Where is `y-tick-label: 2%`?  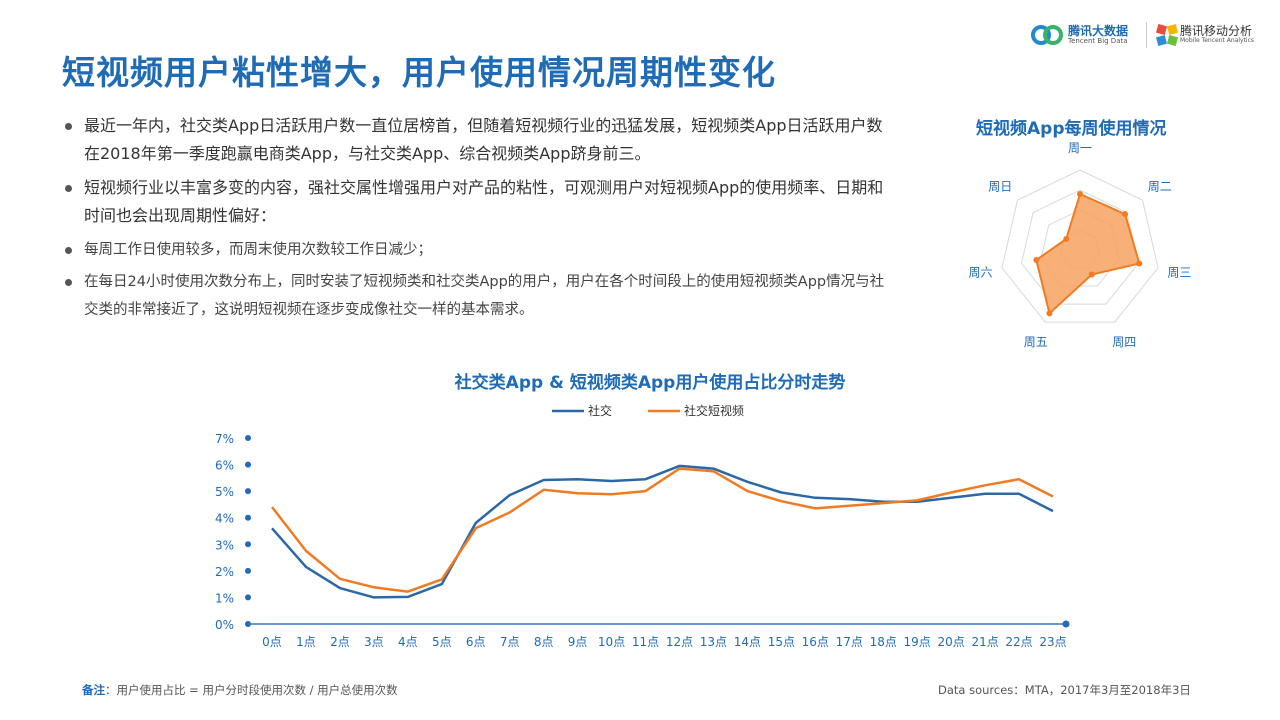 y-tick-label: 2% is located at coordinates (224, 572).